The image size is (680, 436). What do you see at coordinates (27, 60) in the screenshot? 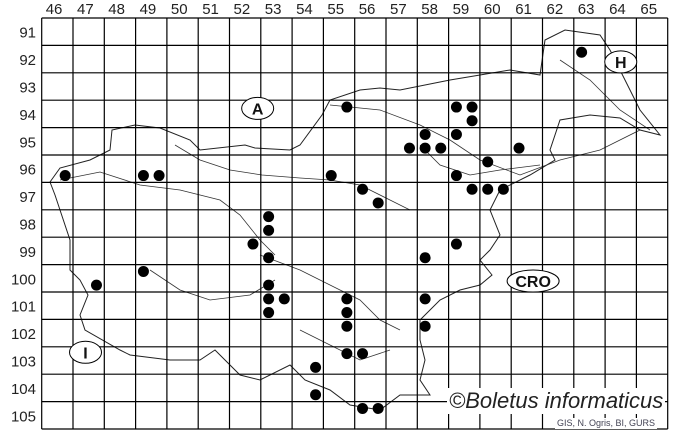
I see `row-label: 92` at bounding box center [27, 60].